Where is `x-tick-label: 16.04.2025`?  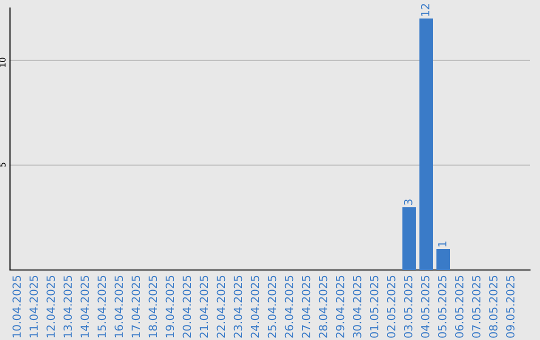
x-tick-label: 16.04.2025 is located at coordinates (119, 307).